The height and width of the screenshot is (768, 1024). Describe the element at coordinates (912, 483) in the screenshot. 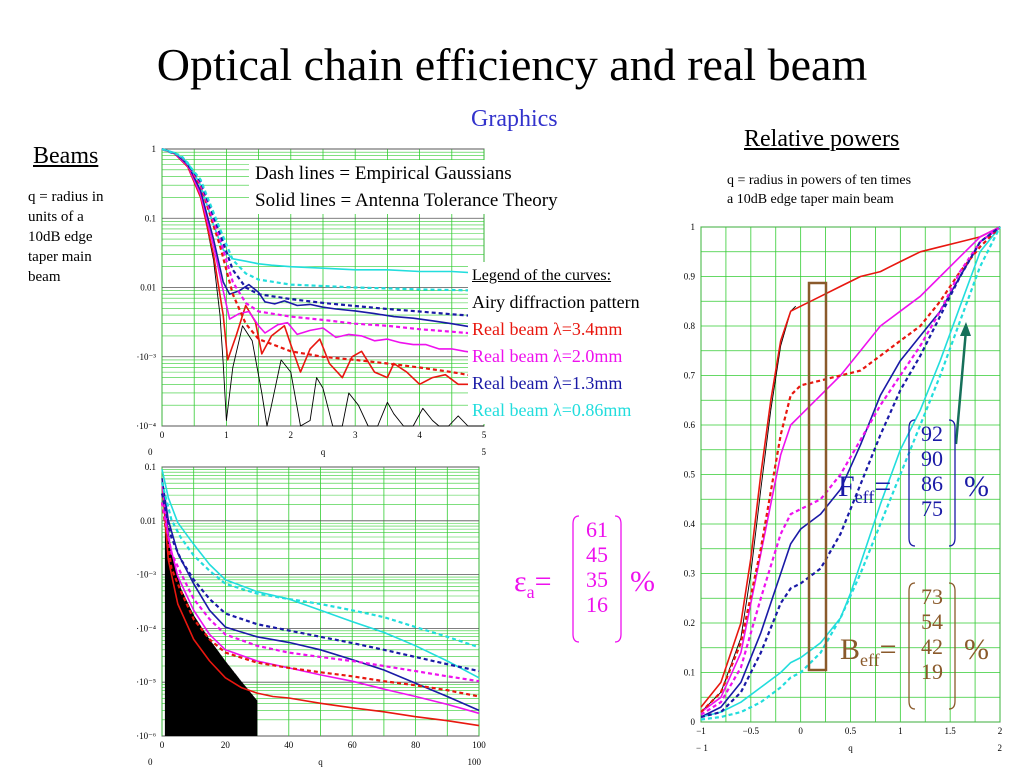

I see `feff-bracket-left` at that location.